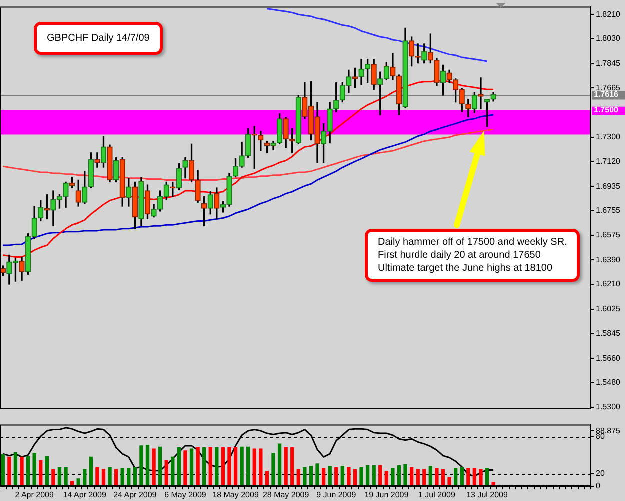 The width and height of the screenshot is (625, 501). What do you see at coordinates (34, 495) in the screenshot?
I see `x-tick-label: 2 Apr 2009` at bounding box center [34, 495].